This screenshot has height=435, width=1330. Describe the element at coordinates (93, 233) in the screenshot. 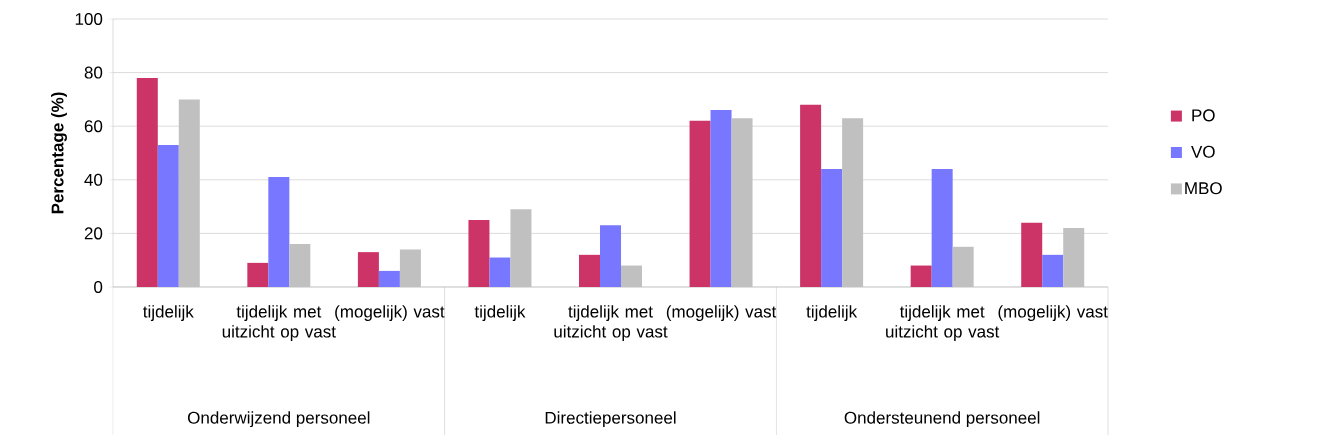

I see `y-tick-label: 20` at that location.